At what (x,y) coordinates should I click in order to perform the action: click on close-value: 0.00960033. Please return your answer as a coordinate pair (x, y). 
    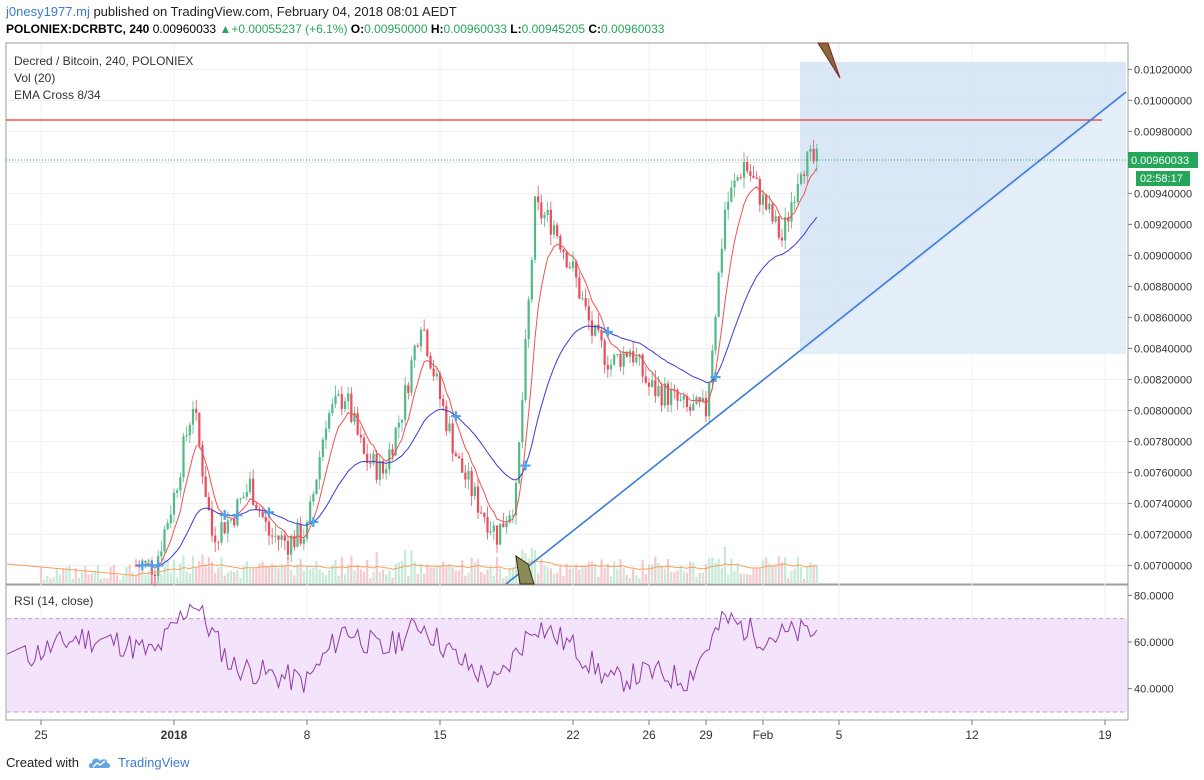
    Looking at the image, I should click on (633, 29).